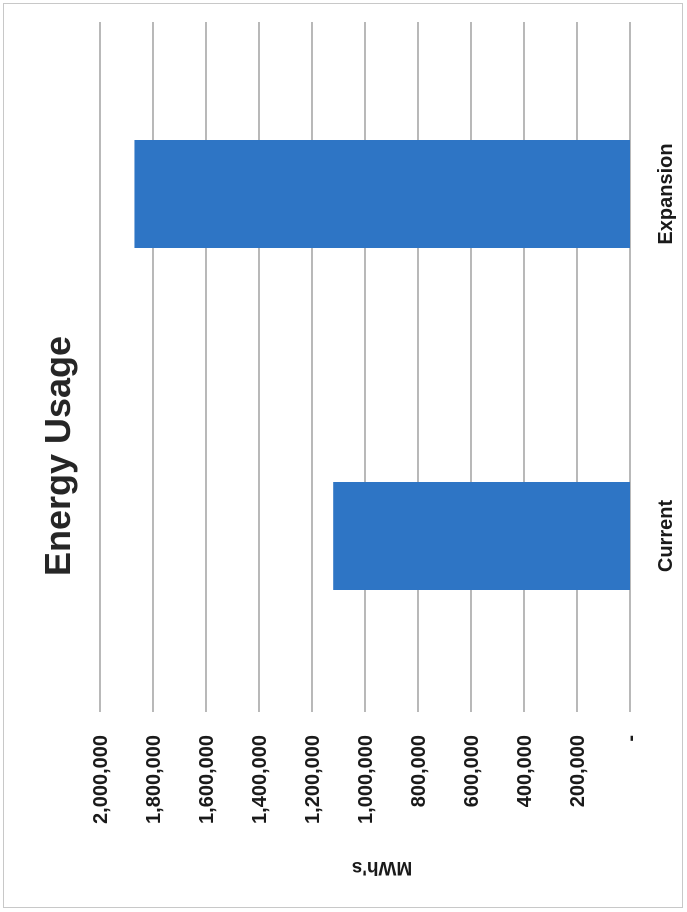  What do you see at coordinates (313, 779) in the screenshot?
I see `tick-label: 1,200,000` at bounding box center [313, 779].